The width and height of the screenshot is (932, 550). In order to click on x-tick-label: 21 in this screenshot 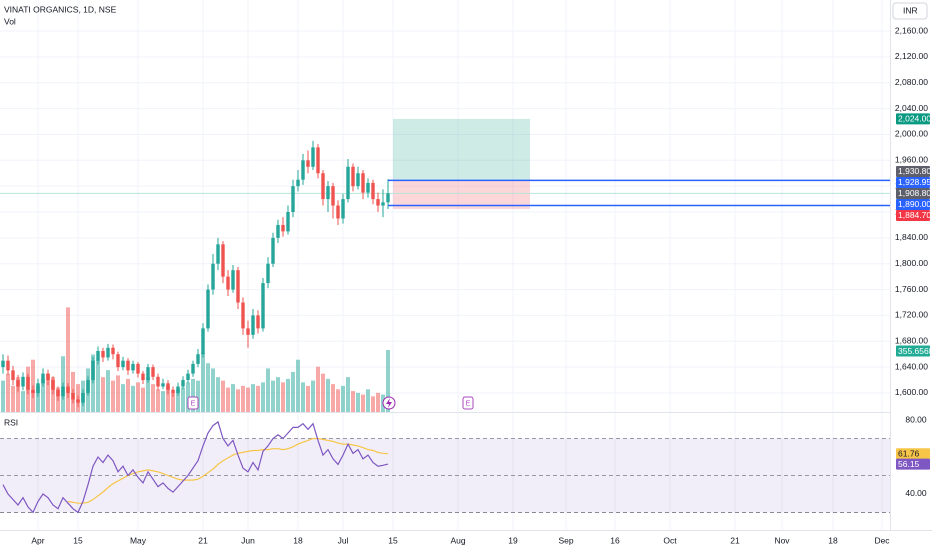, I will do `click(203, 540)`.